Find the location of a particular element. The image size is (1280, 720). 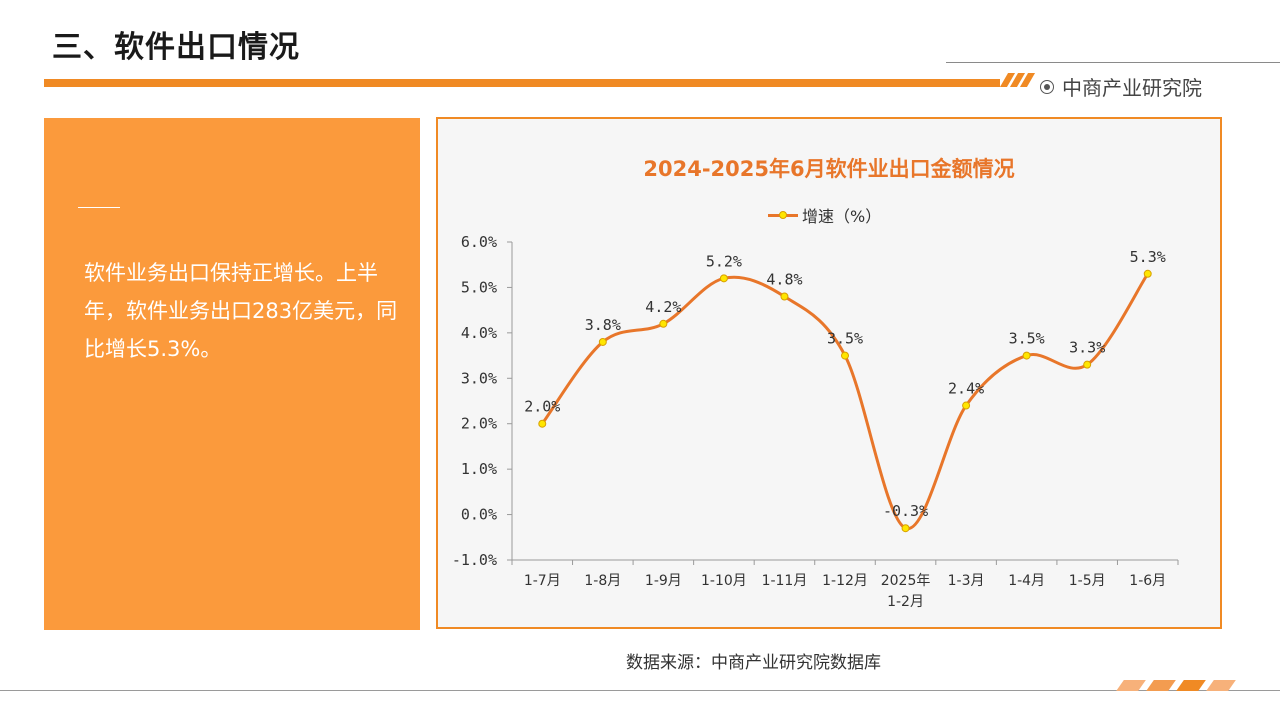

y-tick-label: 4.0% is located at coordinates (479, 333).